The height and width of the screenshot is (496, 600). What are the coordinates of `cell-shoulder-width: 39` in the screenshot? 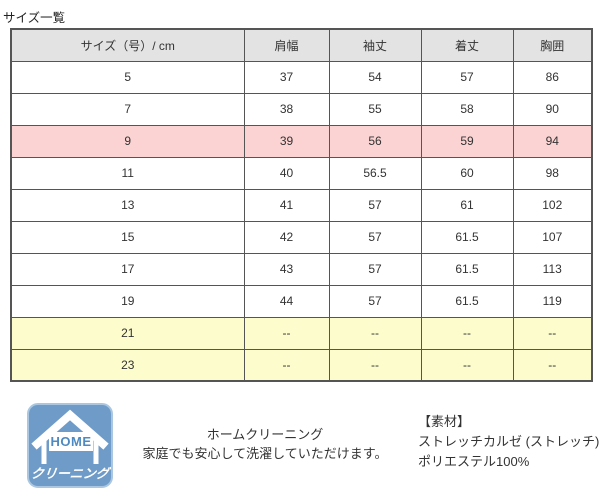 It's located at (286, 141).